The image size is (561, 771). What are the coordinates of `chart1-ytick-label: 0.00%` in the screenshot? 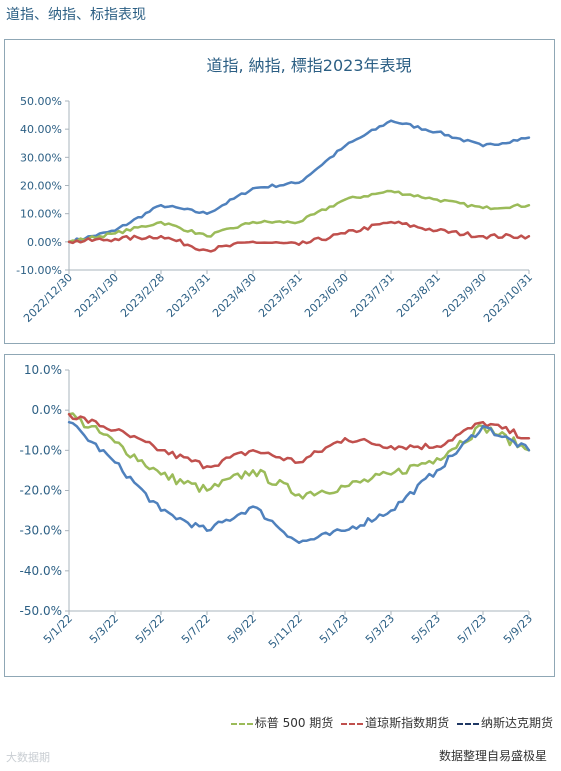 It's located at (44, 242).